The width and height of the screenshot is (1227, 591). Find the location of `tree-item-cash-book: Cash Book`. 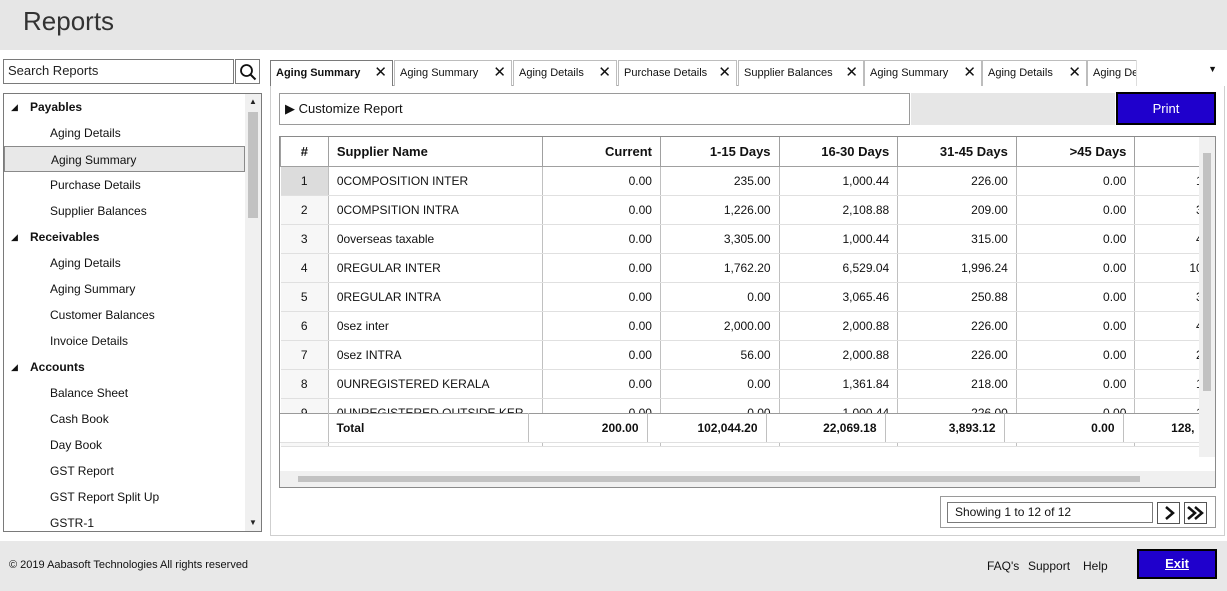

tree-item-cash-book: Cash Book is located at coordinates (79, 419).